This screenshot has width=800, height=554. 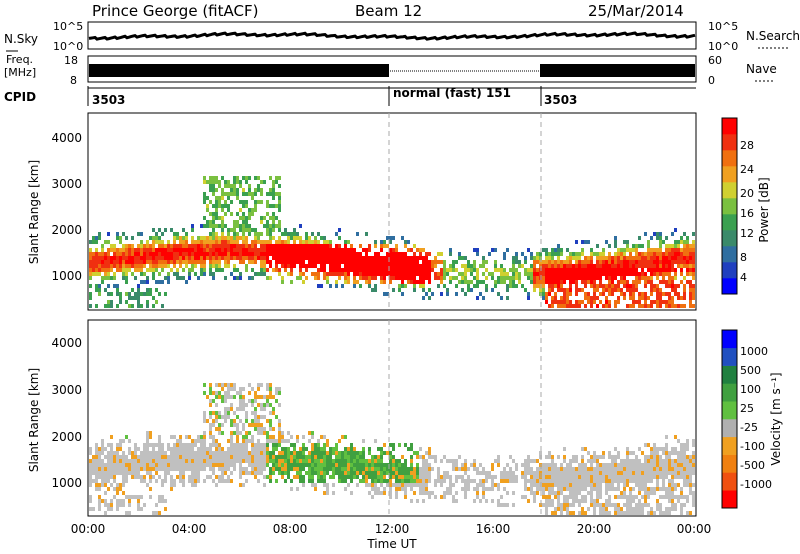 What do you see at coordinates (752, 446) in the screenshot?
I see `velocity-cb-tick-m100: -100` at bounding box center [752, 446].